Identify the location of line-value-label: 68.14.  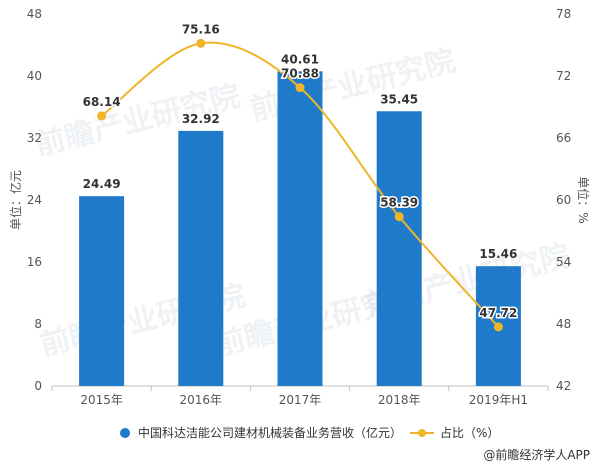
(102, 102).